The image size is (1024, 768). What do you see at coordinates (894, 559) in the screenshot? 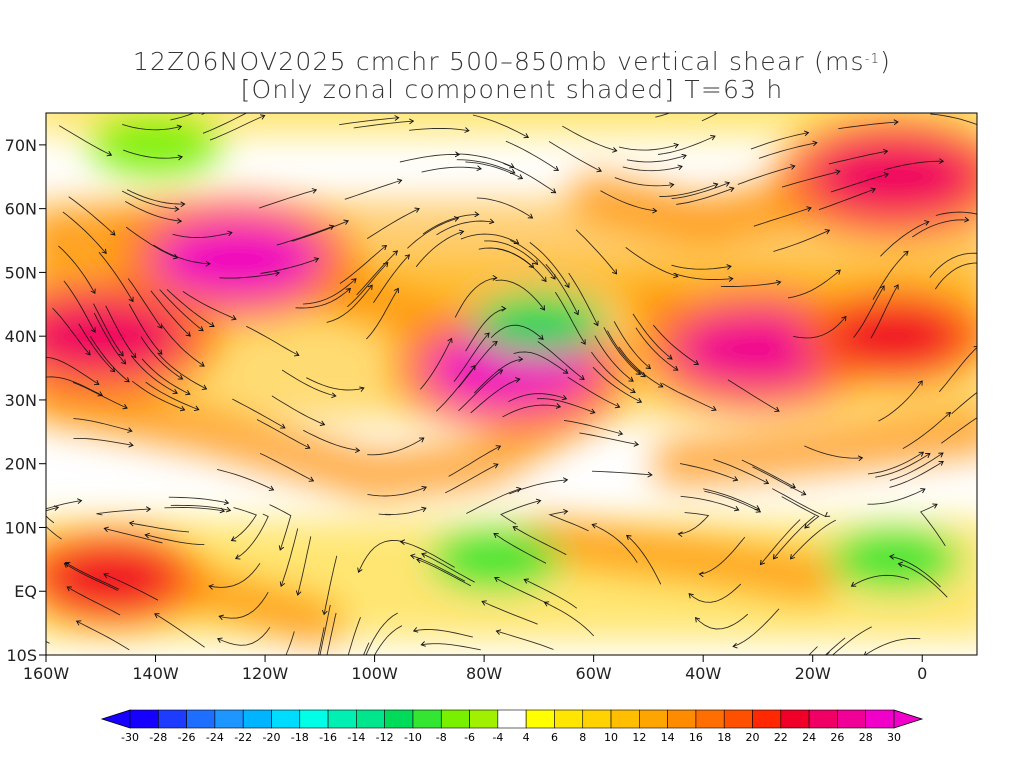
I see `shear-minimum` at bounding box center [894, 559].